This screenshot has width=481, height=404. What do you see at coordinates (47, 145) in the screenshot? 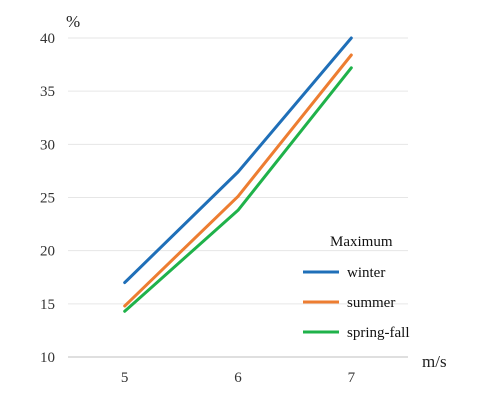
I see `y-tick-label-30: 30` at bounding box center [47, 145].